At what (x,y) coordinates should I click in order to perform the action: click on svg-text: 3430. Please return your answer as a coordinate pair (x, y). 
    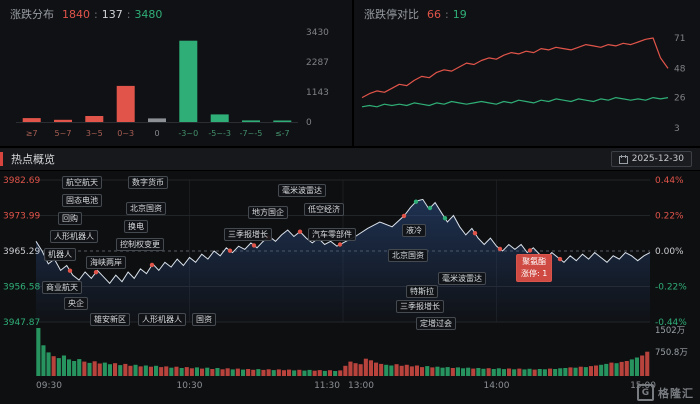
    Looking at the image, I should click on (317, 33).